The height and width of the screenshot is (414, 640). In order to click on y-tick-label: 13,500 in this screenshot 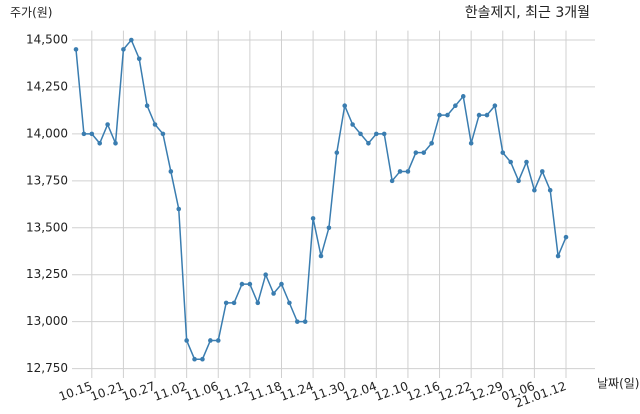, I will do `click(47, 227)`.